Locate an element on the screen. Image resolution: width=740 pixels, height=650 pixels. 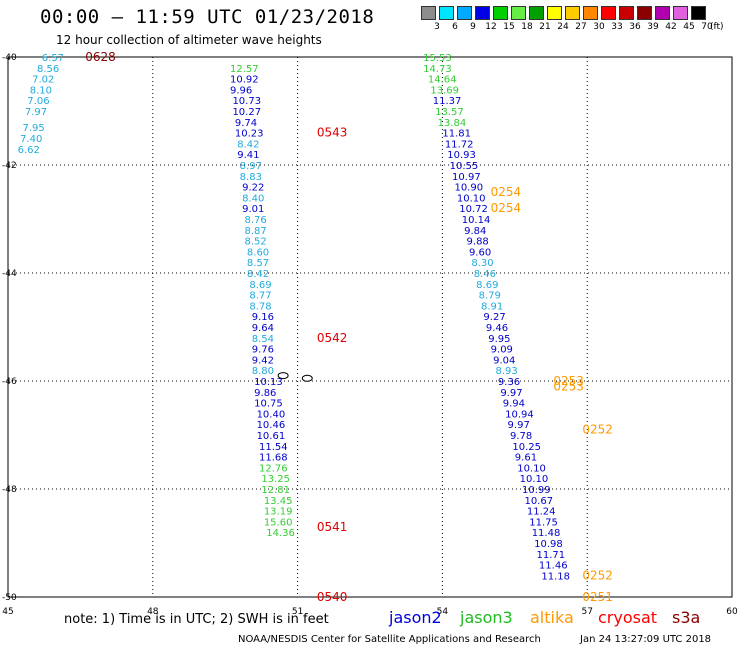
color-scale-label: 18 is located at coordinates (527, 27).